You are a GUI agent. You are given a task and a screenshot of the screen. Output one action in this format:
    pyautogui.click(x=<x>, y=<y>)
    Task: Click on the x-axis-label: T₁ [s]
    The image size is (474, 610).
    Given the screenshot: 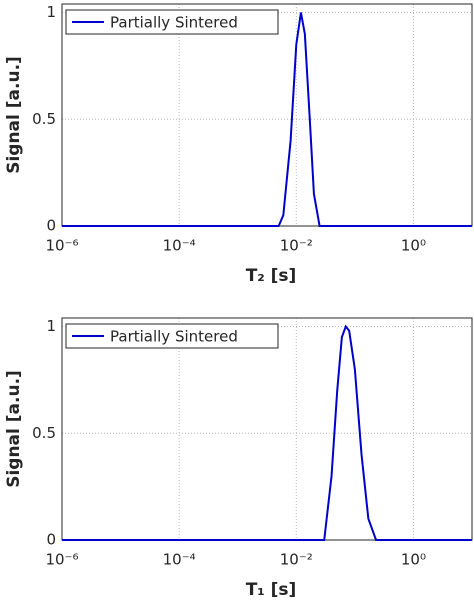 What is the action you would take?
    pyautogui.click(x=271, y=590)
    